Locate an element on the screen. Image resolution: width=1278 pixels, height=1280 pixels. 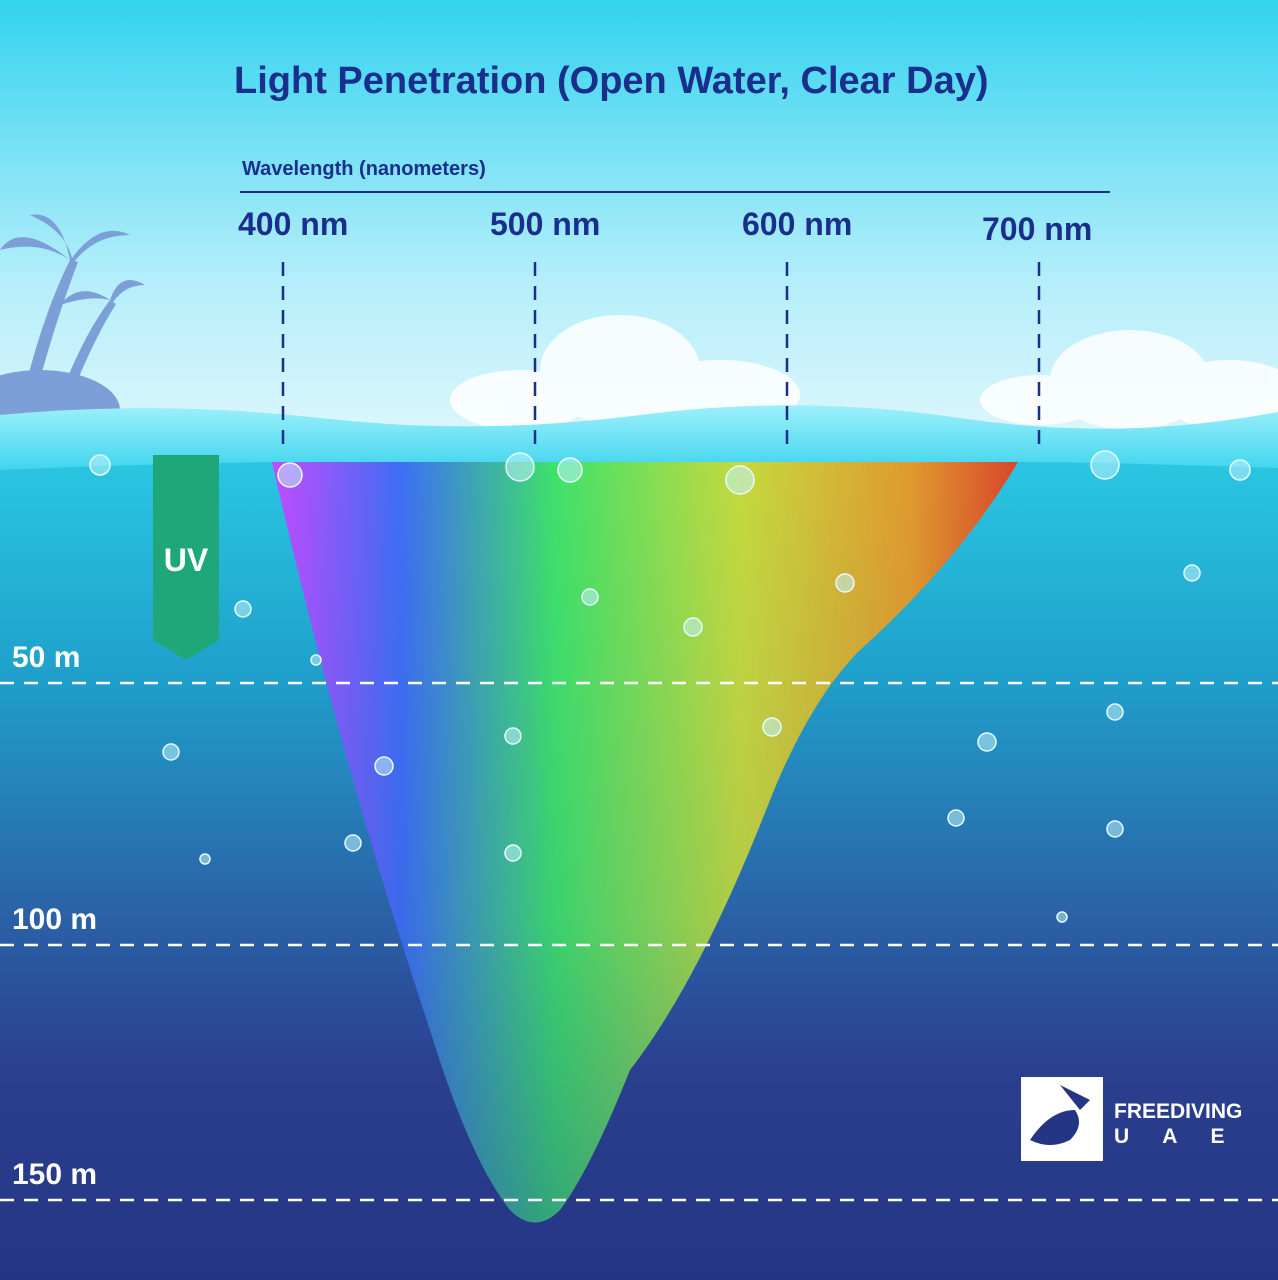
uv-arrow is located at coordinates (186, 557).